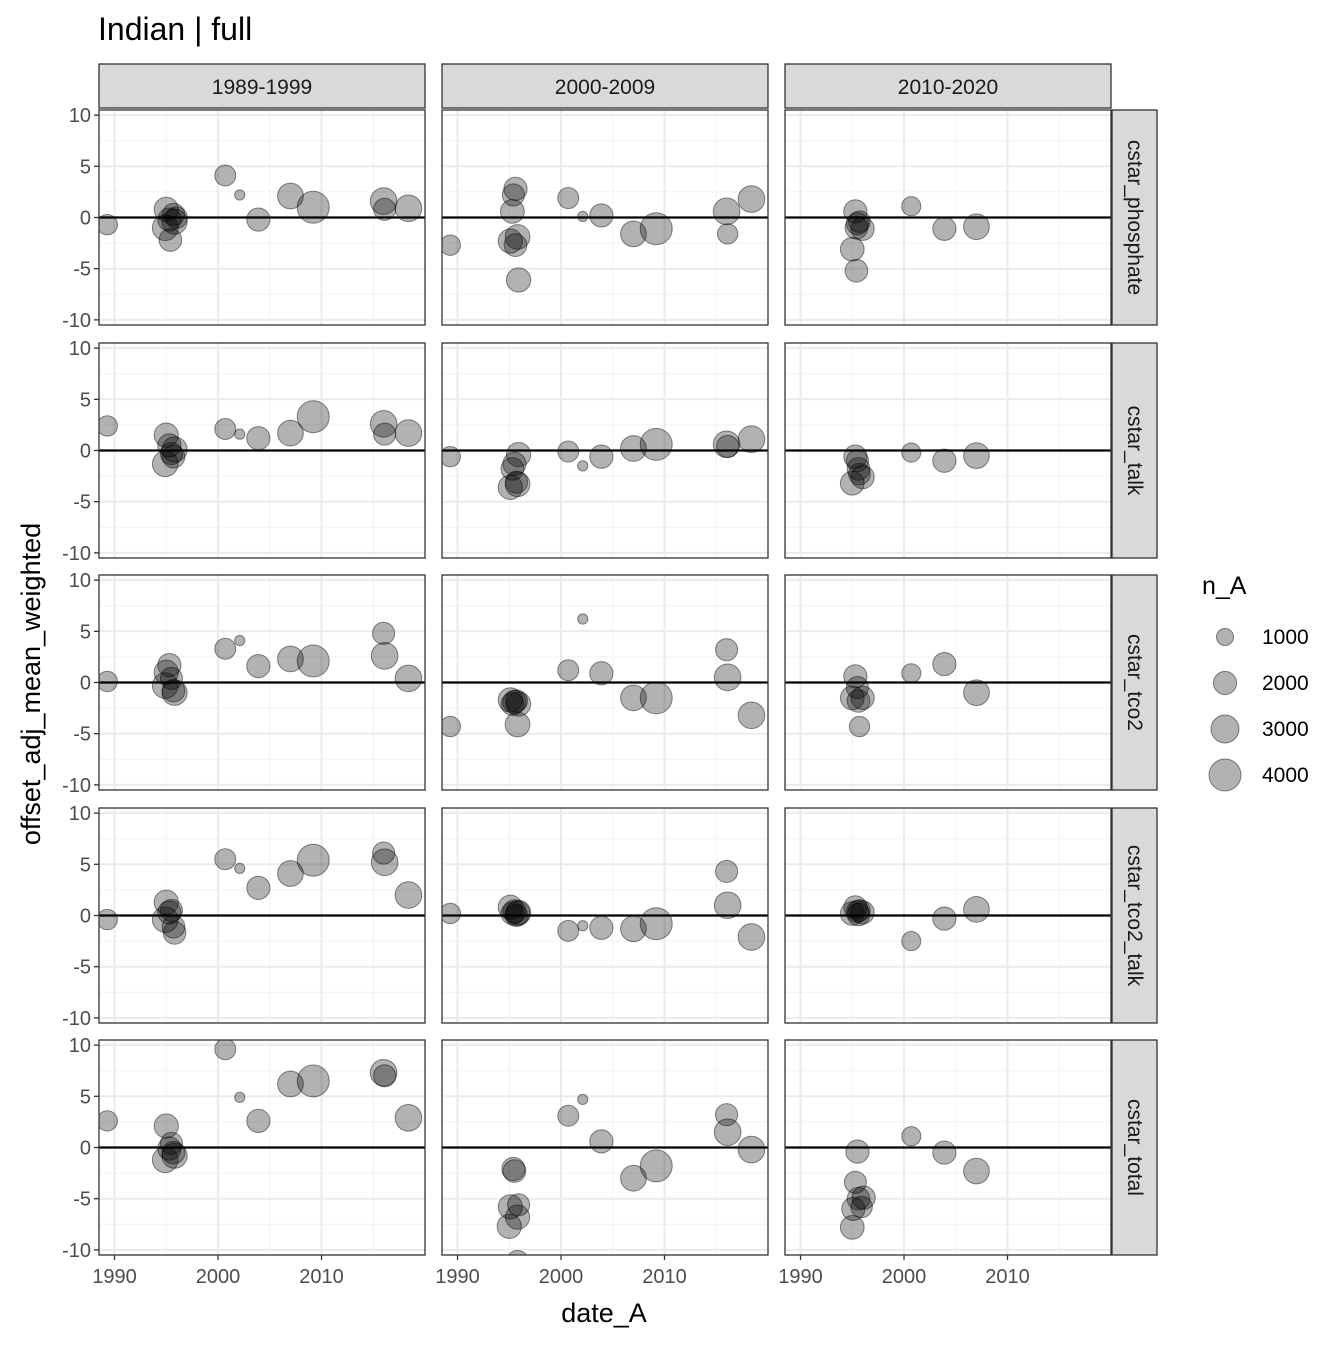  What do you see at coordinates (561, 1277) in the screenshot?
I see `x-tick-label: 2000` at bounding box center [561, 1277].